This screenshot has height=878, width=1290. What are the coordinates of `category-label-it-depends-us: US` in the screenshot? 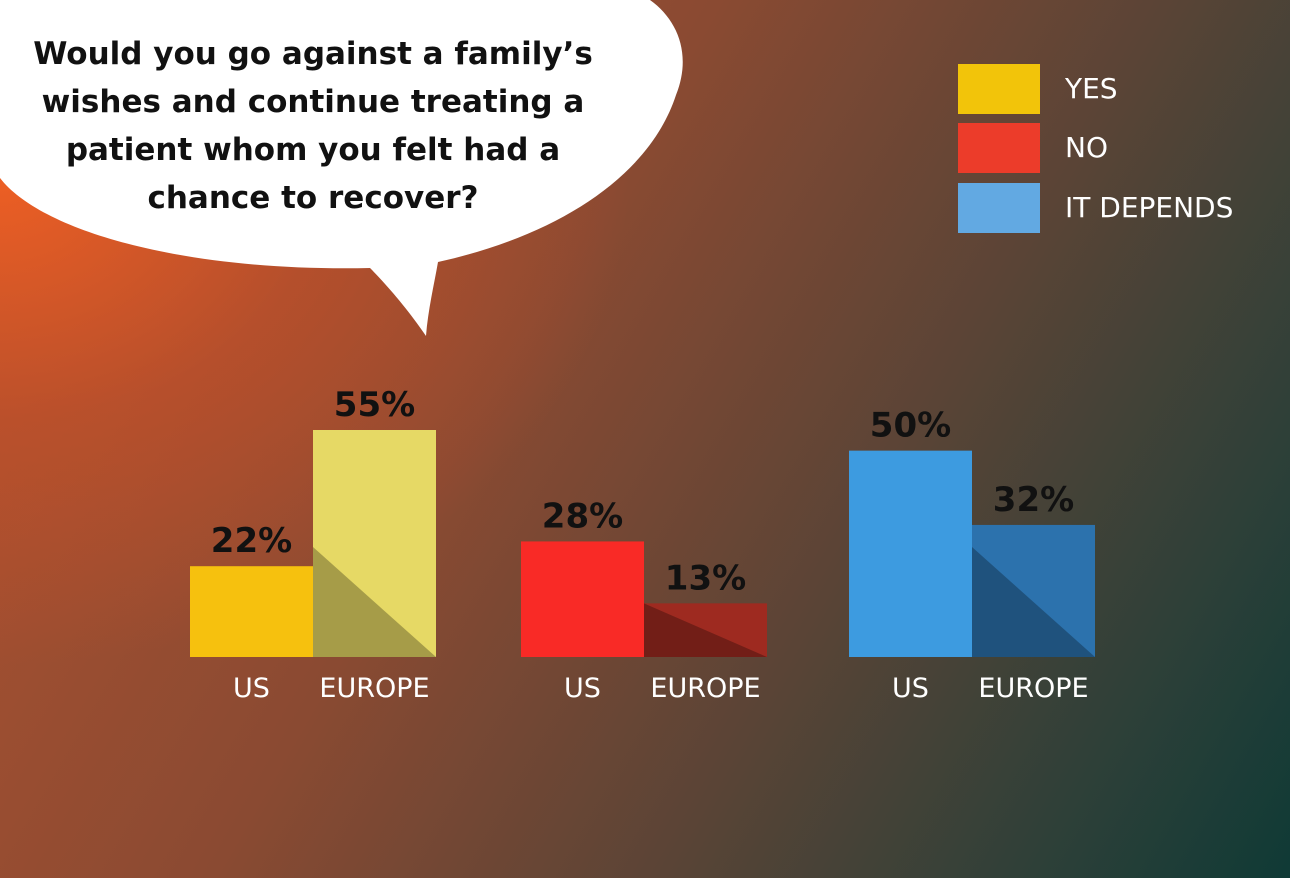 It's located at (910, 688).